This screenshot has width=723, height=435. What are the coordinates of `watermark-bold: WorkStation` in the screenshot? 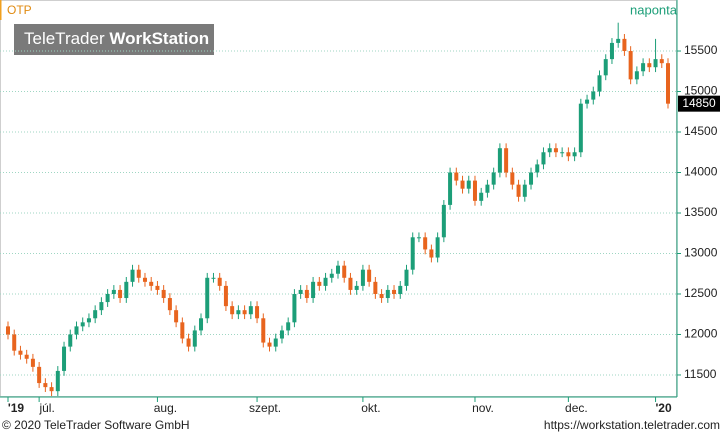 It's located at (159, 38).